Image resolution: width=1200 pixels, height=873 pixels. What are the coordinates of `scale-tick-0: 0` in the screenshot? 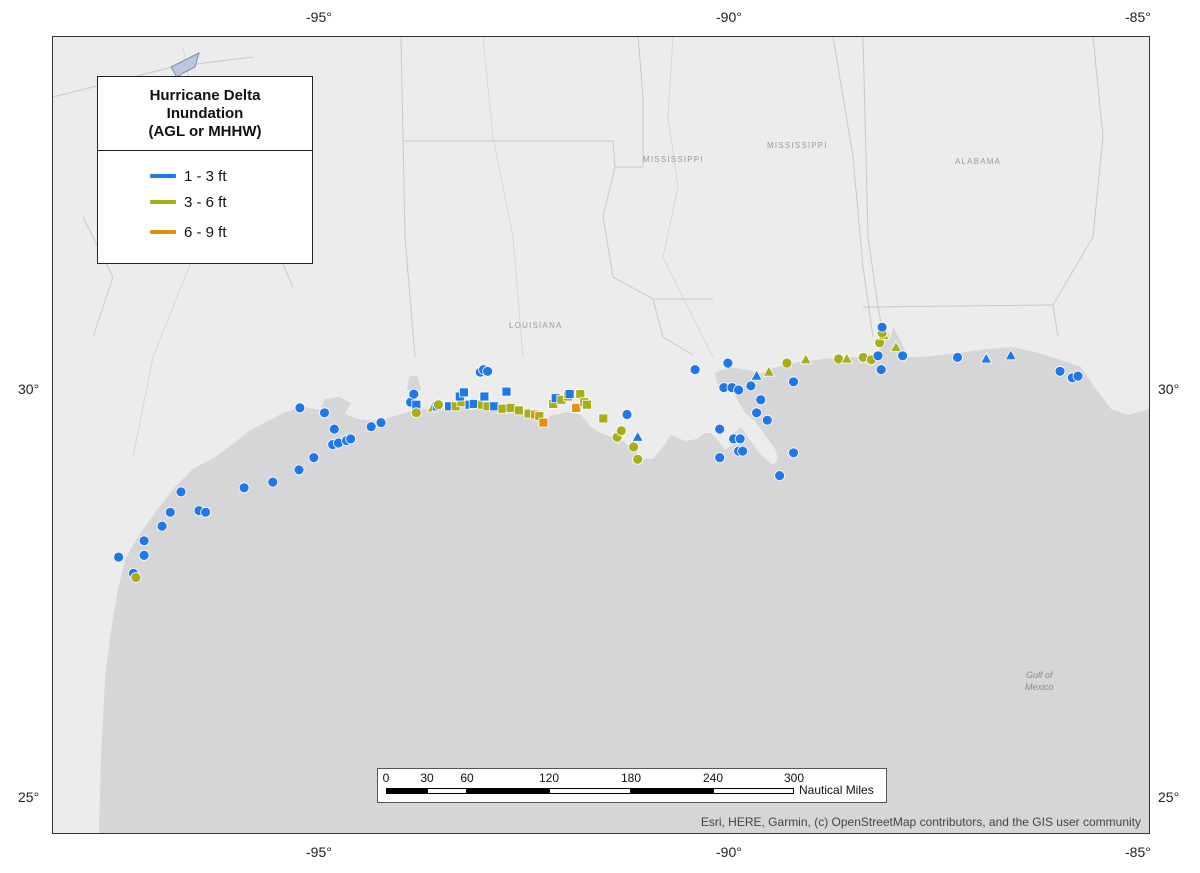 It's located at (386, 778).